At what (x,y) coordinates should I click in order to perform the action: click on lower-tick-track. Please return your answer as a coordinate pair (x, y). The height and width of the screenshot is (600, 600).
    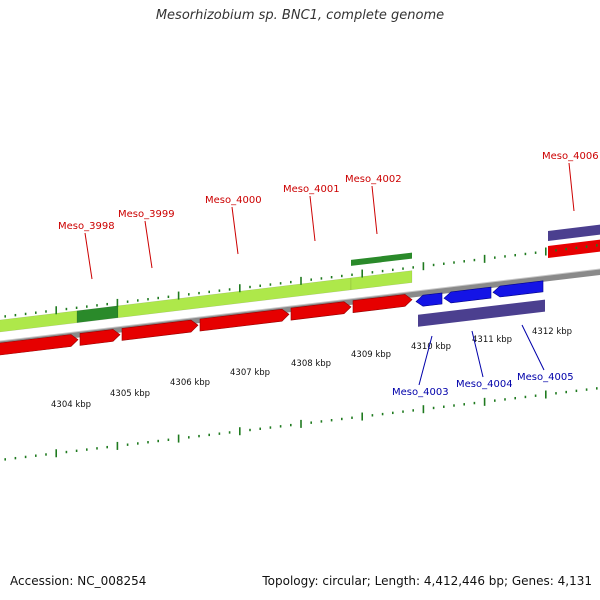
    Looking at the image, I should click on (301, 424).